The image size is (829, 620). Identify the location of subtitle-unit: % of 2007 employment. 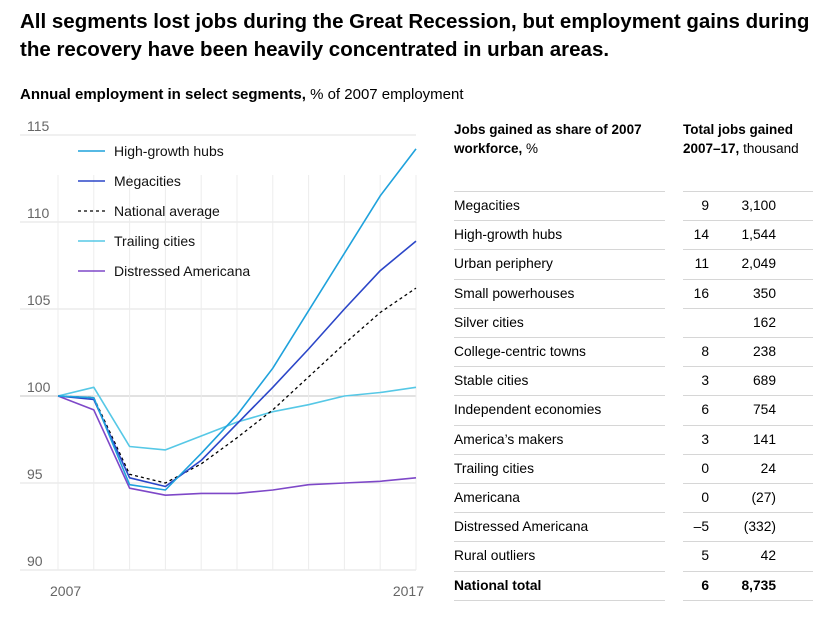
(384, 94).